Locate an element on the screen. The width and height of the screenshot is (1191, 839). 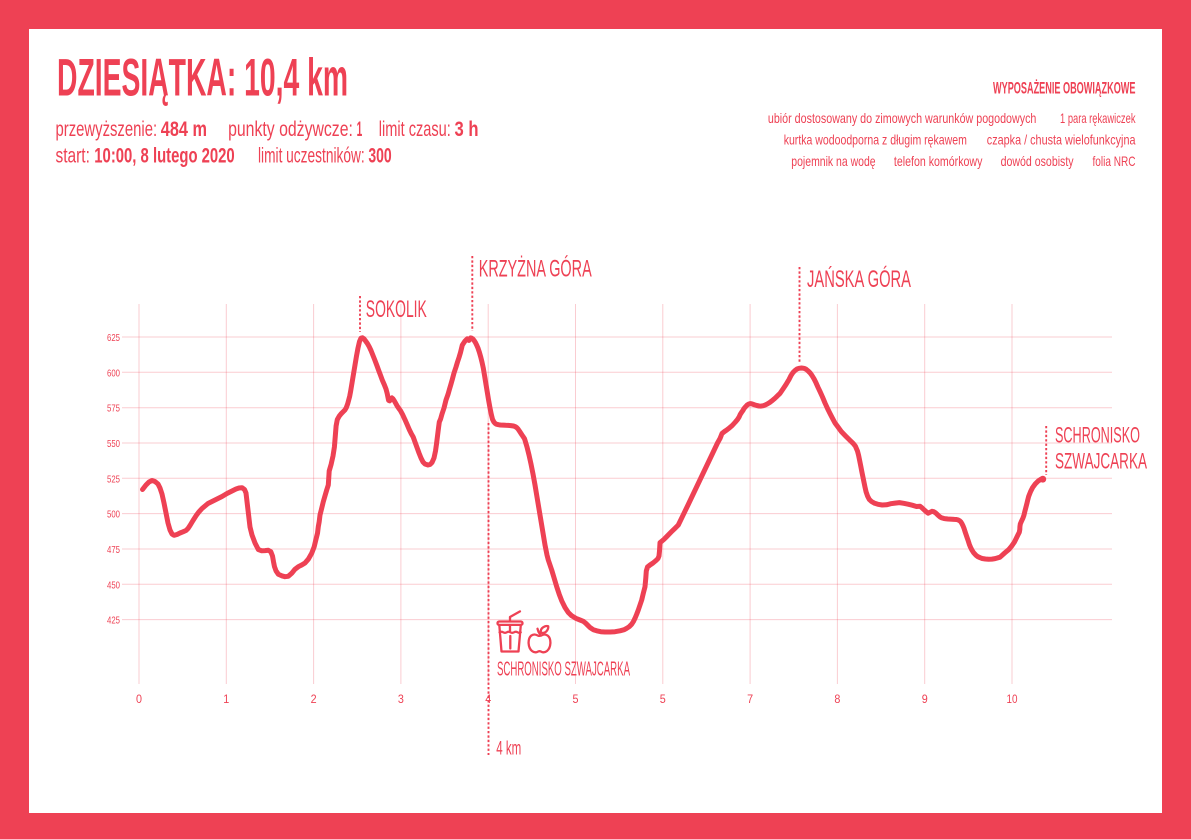
svg-text: DZIESIĄTKA: 10,4 km is located at coordinates (202, 78).